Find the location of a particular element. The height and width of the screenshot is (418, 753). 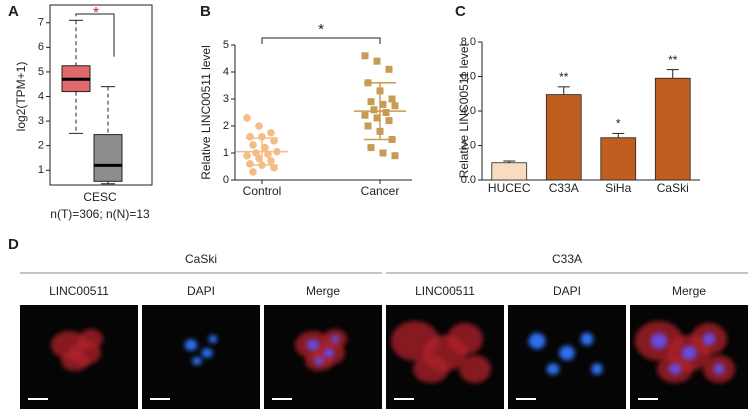

x-tick-label: Control is located at coordinates (262, 191).